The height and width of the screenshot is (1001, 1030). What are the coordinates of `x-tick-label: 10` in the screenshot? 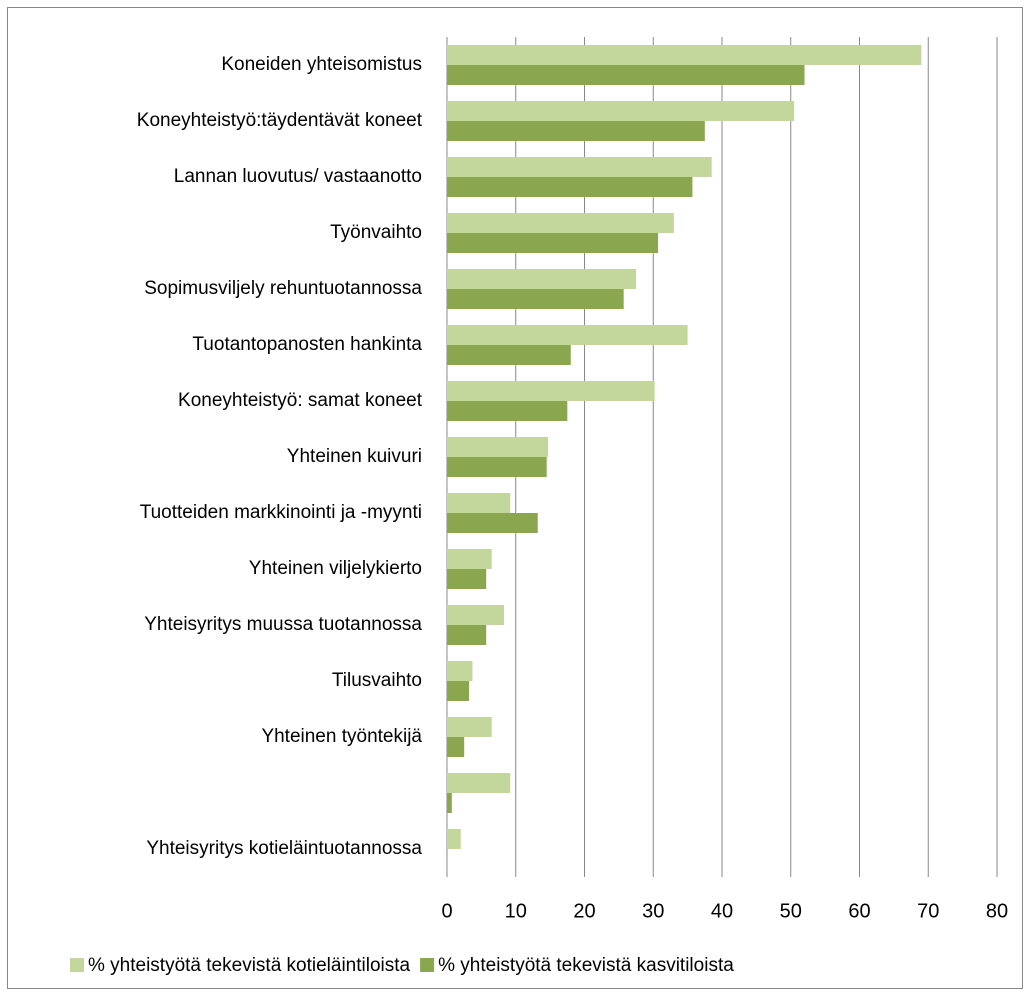 It's located at (516, 911).